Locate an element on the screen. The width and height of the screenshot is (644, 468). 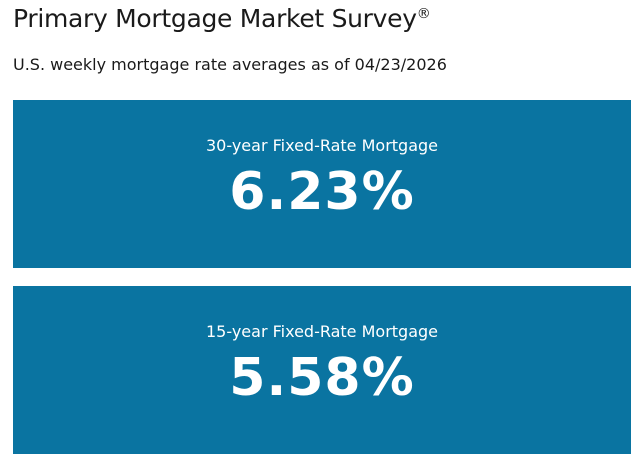
page-title: Primary Mortgage Market Survey® is located at coordinates (222, 18).